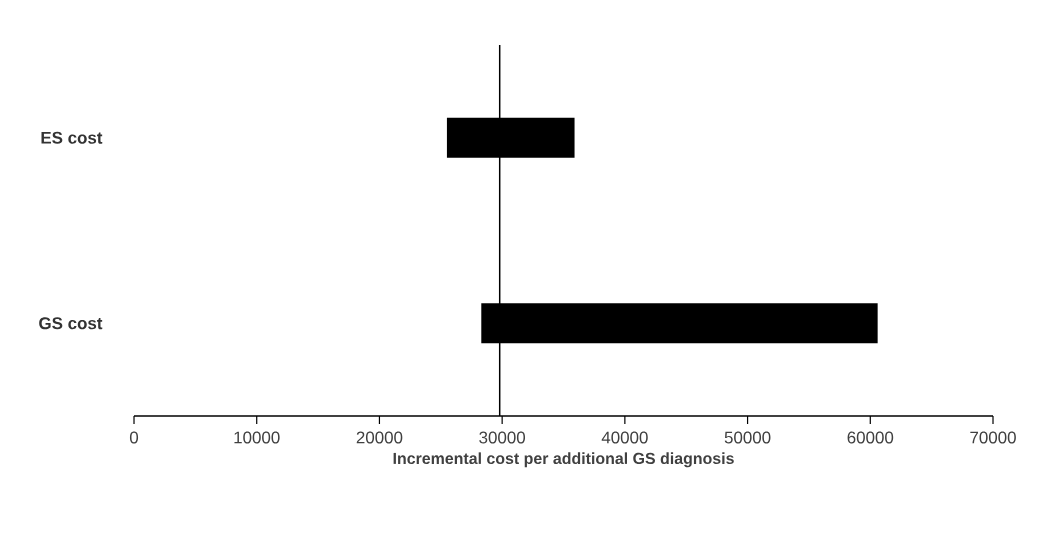 This screenshot has width=1051, height=543. Describe the element at coordinates (747, 437) in the screenshot. I see `x-tick-label: 50000` at that location.